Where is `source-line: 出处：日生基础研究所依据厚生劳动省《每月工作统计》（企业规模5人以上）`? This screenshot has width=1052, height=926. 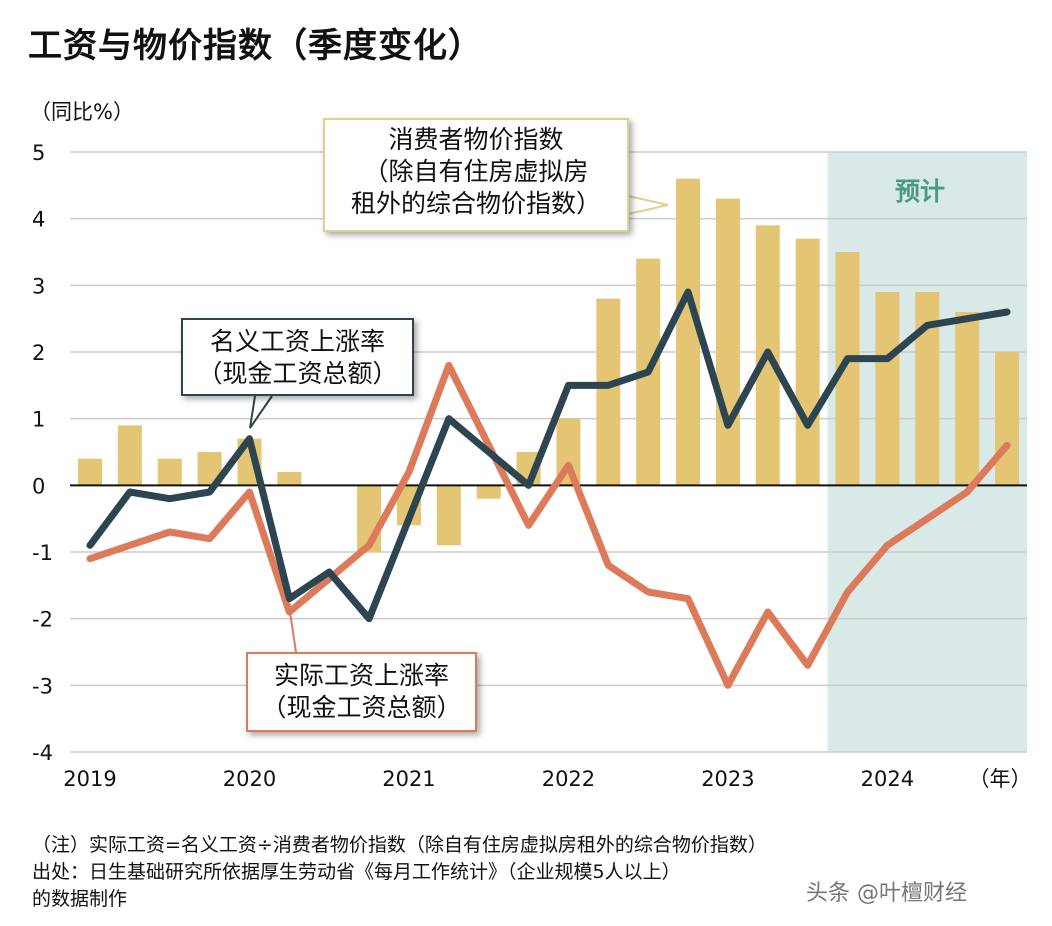 source-line: 出处：日生基础研究所依据厚生劳动省《每月工作统计》（企业规模5人以上） is located at coordinates (356, 872).